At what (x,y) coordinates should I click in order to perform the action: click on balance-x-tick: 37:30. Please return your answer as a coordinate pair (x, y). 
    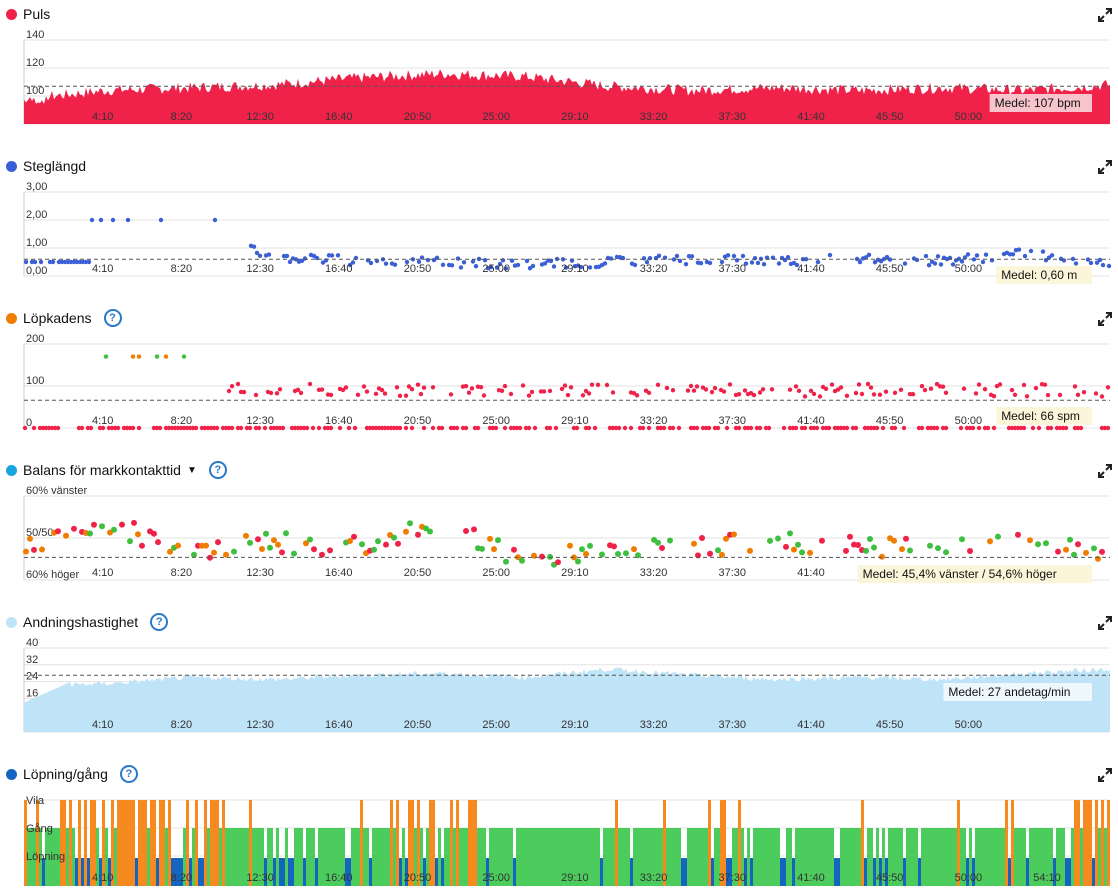
    Looking at the image, I should click on (732, 573).